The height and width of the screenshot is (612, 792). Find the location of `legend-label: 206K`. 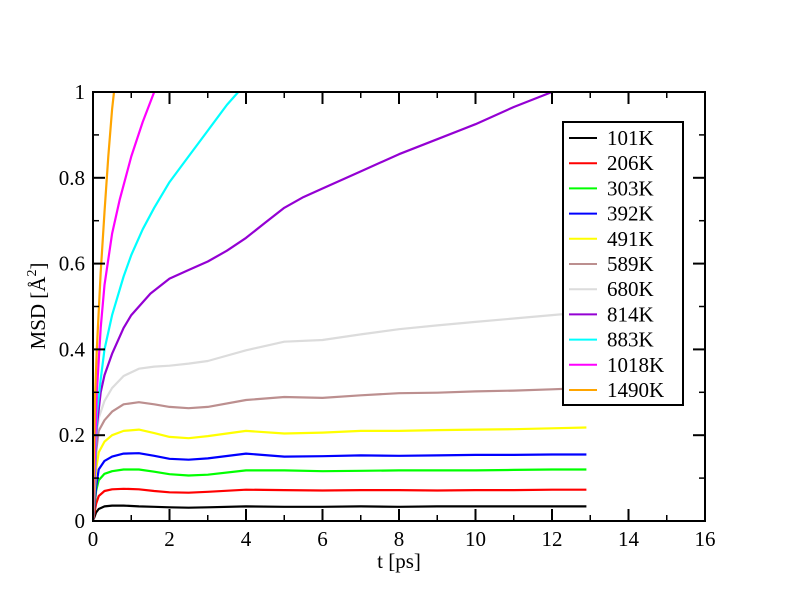

legend-label: 206K is located at coordinates (630, 163).